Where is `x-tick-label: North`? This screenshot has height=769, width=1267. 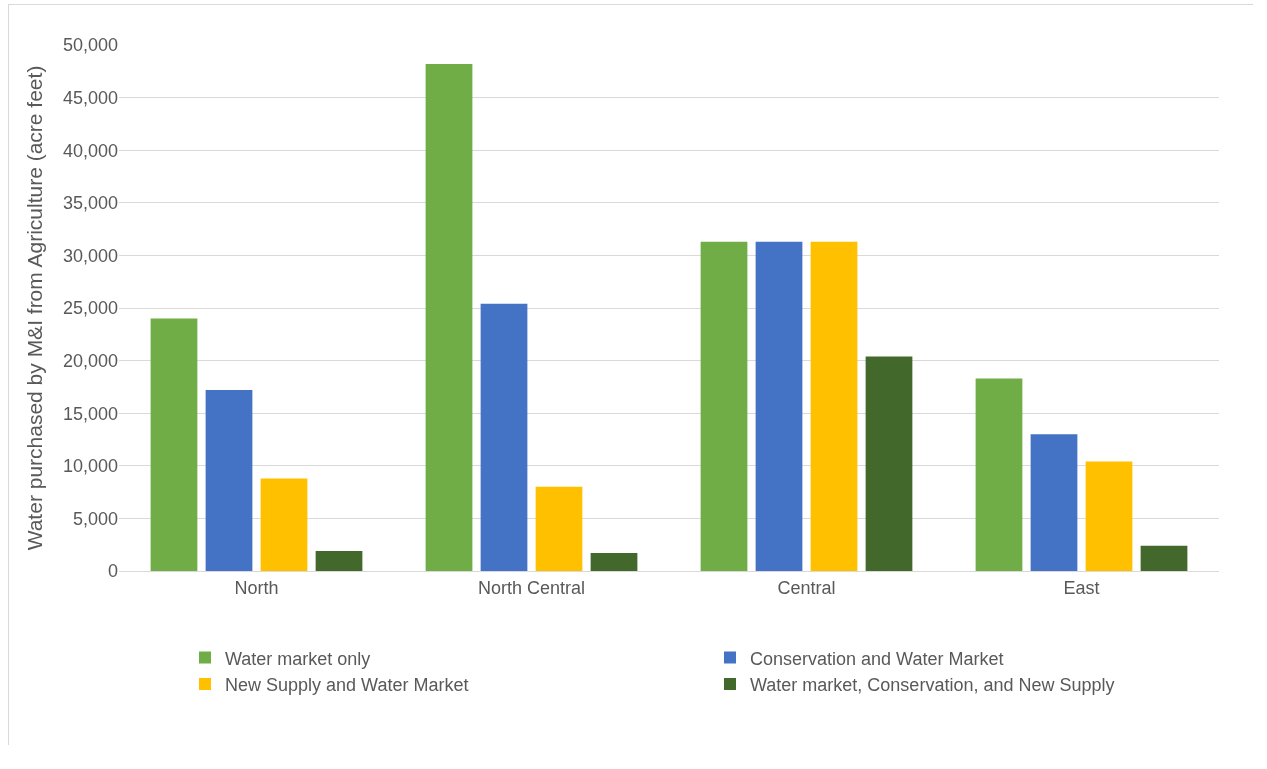
x-tick-label: North is located at coordinates (256, 587).